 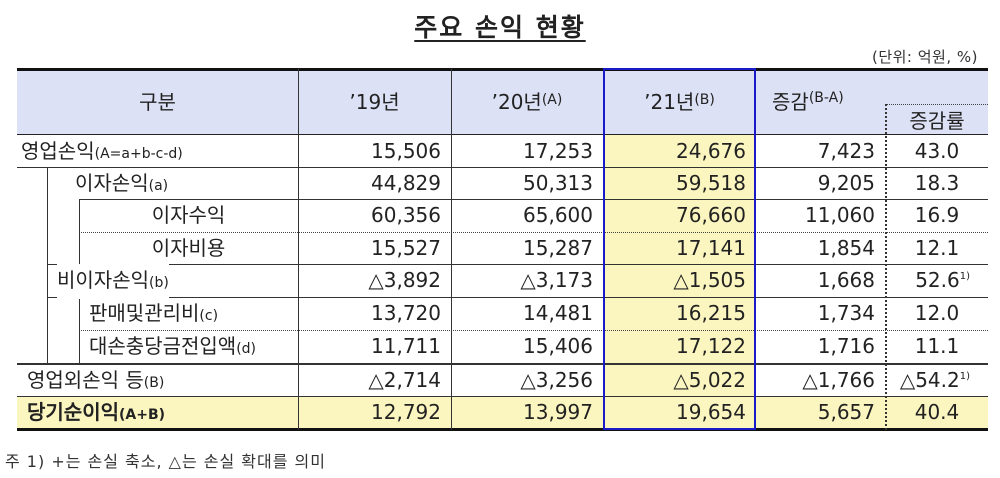 What do you see at coordinates (937, 104) in the screenshot?
I see `rate-header-divider` at bounding box center [937, 104].